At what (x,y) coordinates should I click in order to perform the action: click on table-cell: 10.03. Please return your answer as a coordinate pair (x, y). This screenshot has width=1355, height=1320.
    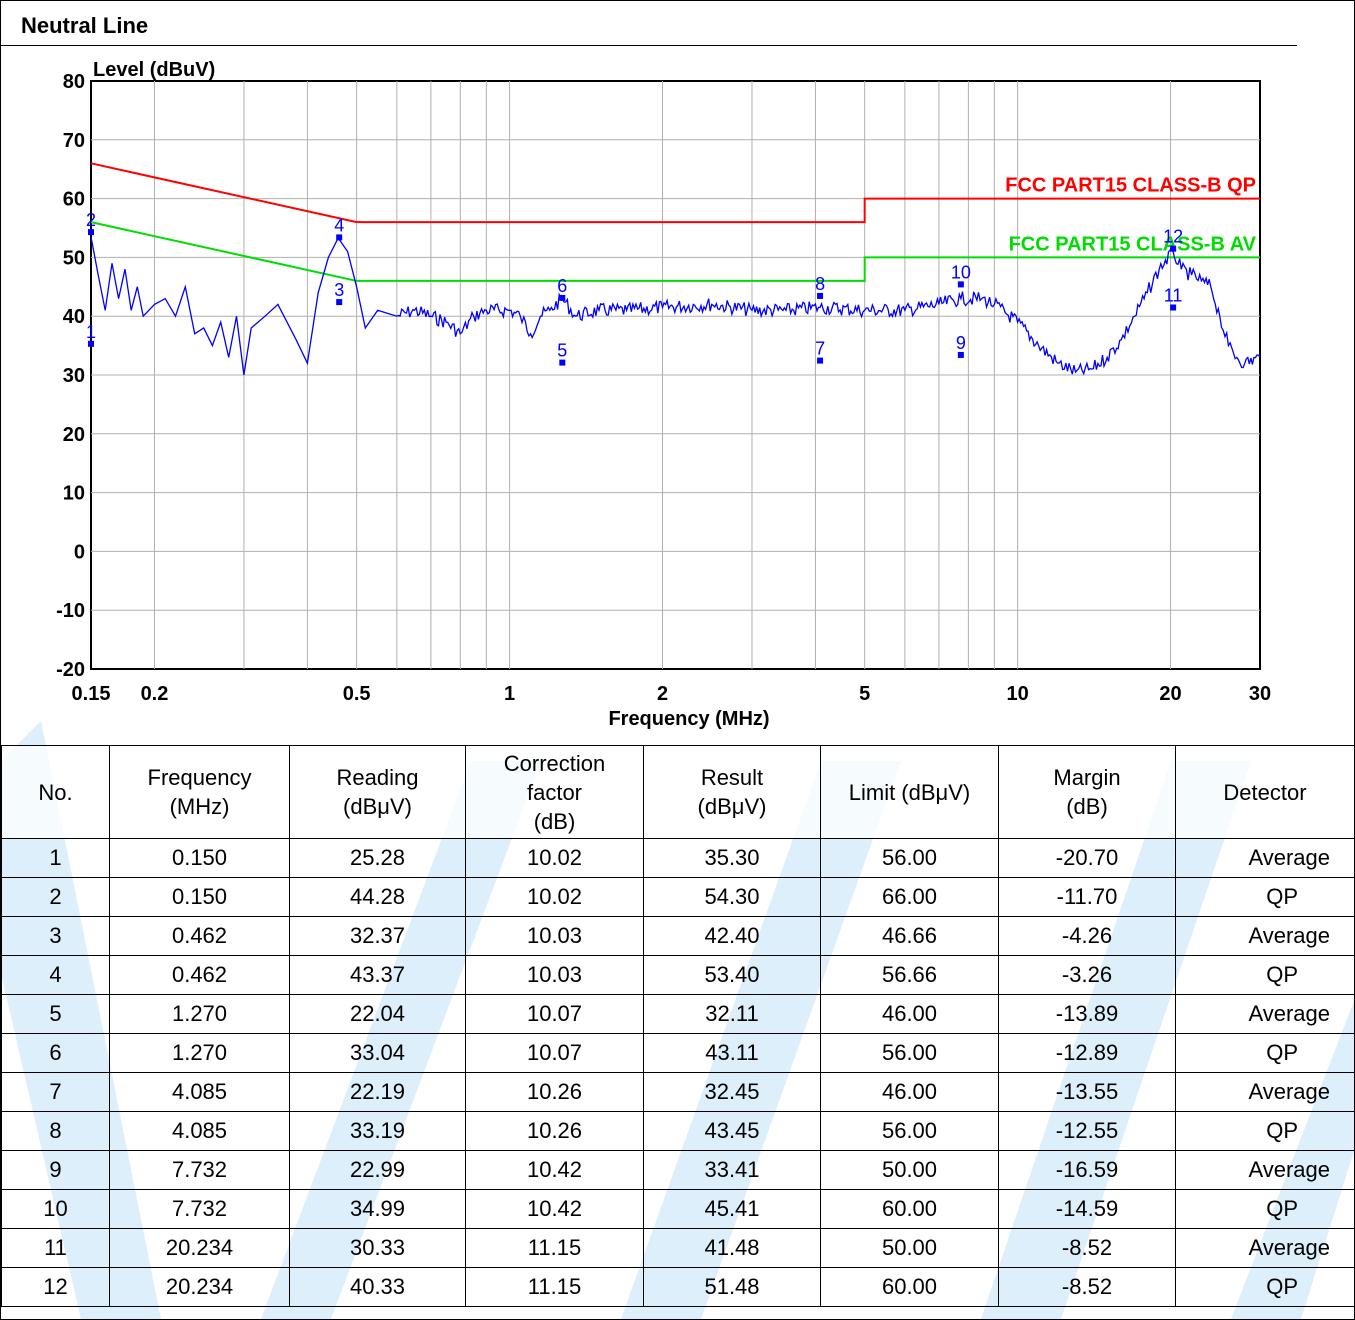
    Looking at the image, I should click on (554, 936).